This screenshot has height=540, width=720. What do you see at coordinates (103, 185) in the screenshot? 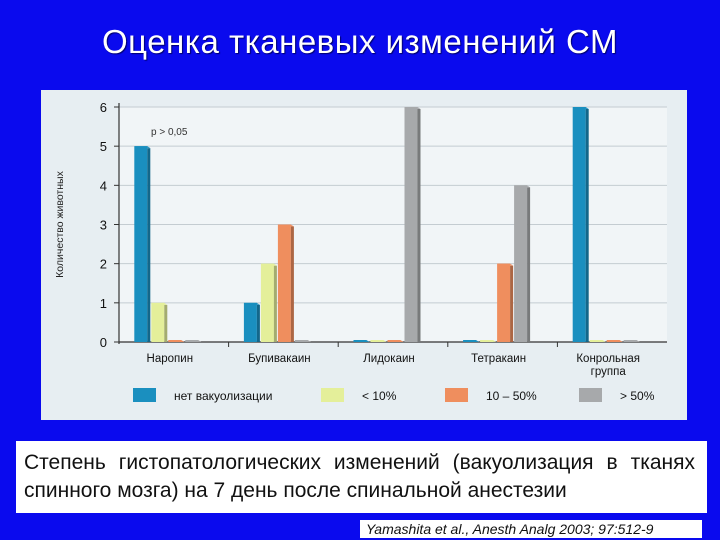
I see `y-tick-label: 4` at bounding box center [103, 185].